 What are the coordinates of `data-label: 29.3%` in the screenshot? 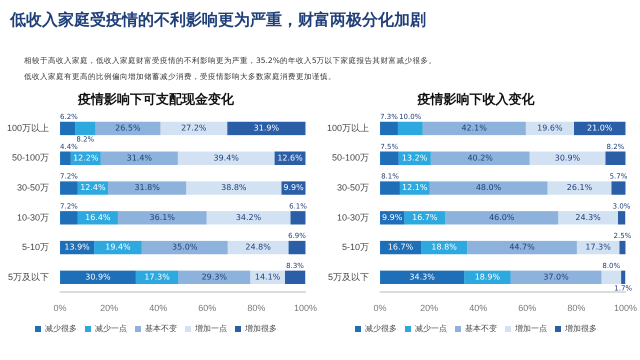 It's located at (215, 277).